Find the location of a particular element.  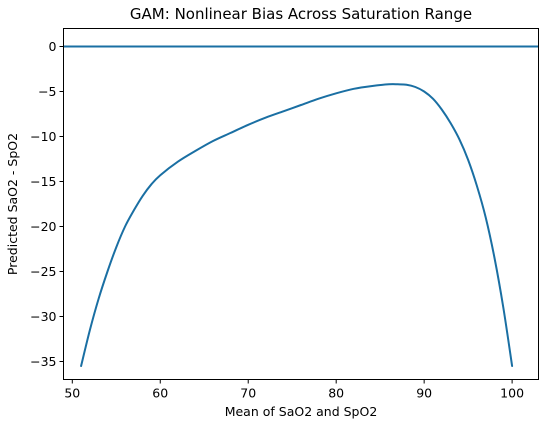

y-tick-label: −30 is located at coordinates (43, 316).